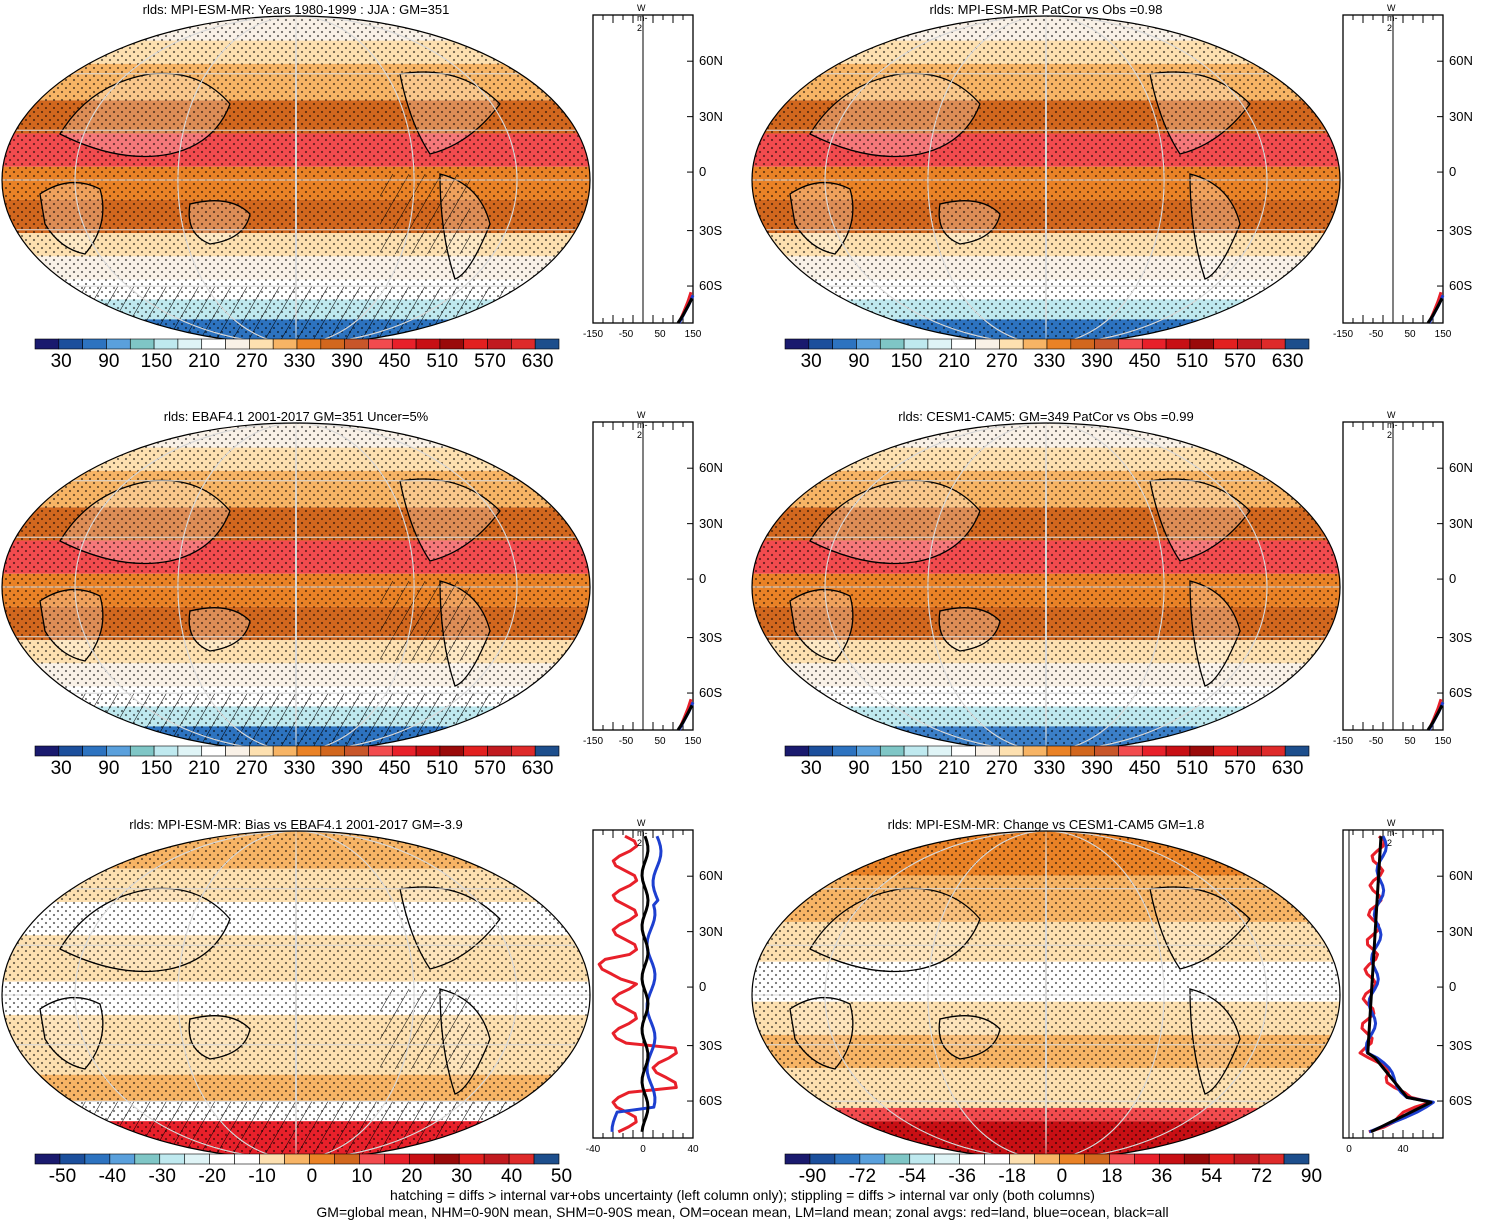 This screenshot has height=1221, width=1485. Describe the element at coordinates (1410, 741) in the screenshot. I see `zonal-xtick-label: 50` at that location.